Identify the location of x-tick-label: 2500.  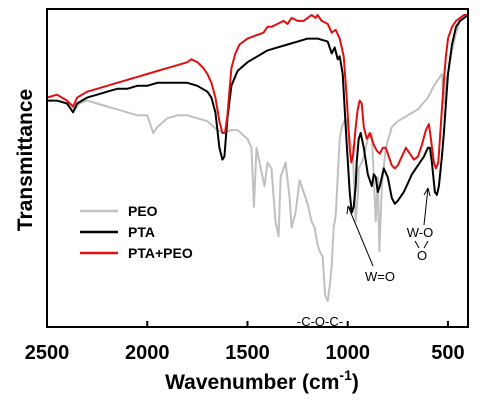
(47, 353).